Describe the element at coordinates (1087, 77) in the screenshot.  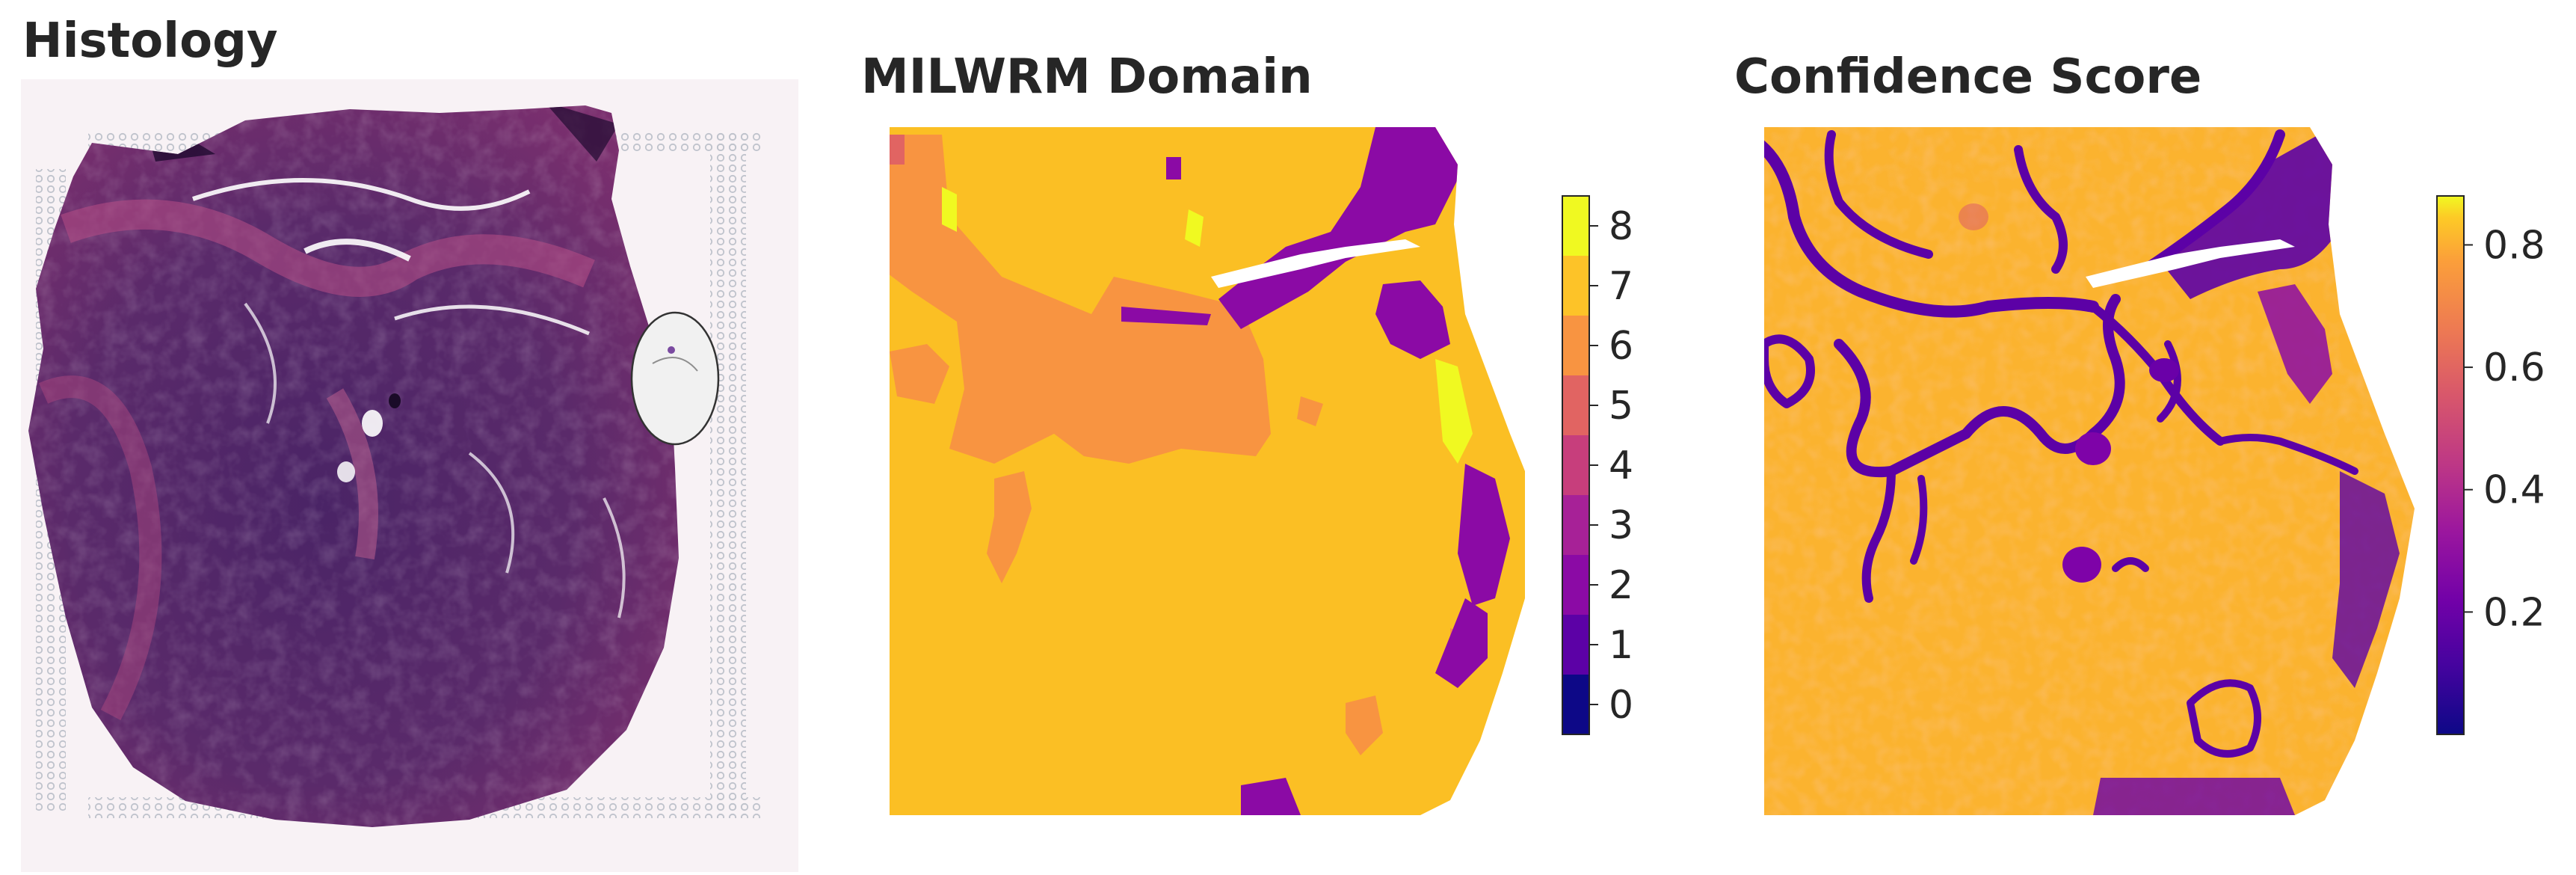
I see `milwrm-domain-title: MILWRM Domain` at that location.